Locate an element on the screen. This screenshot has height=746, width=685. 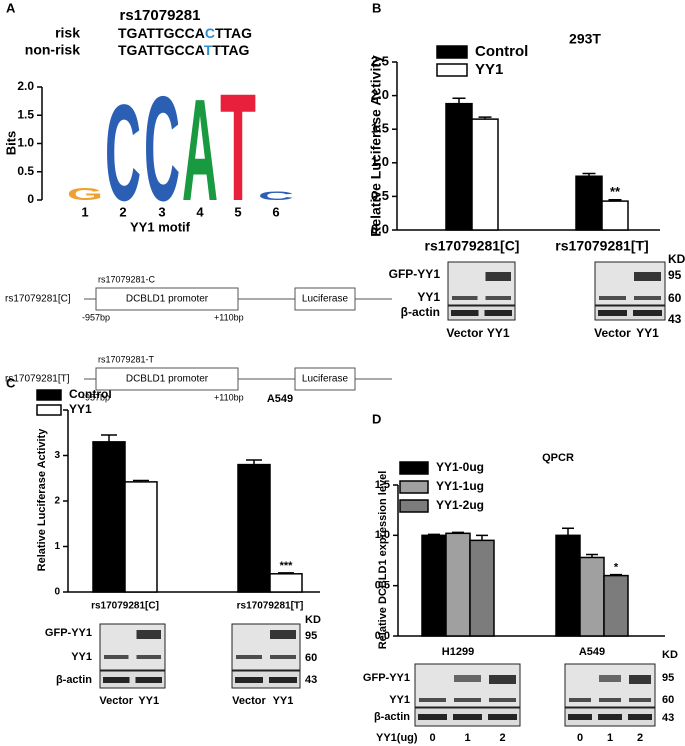
lane-label: 1 is located at coordinates (610, 738).